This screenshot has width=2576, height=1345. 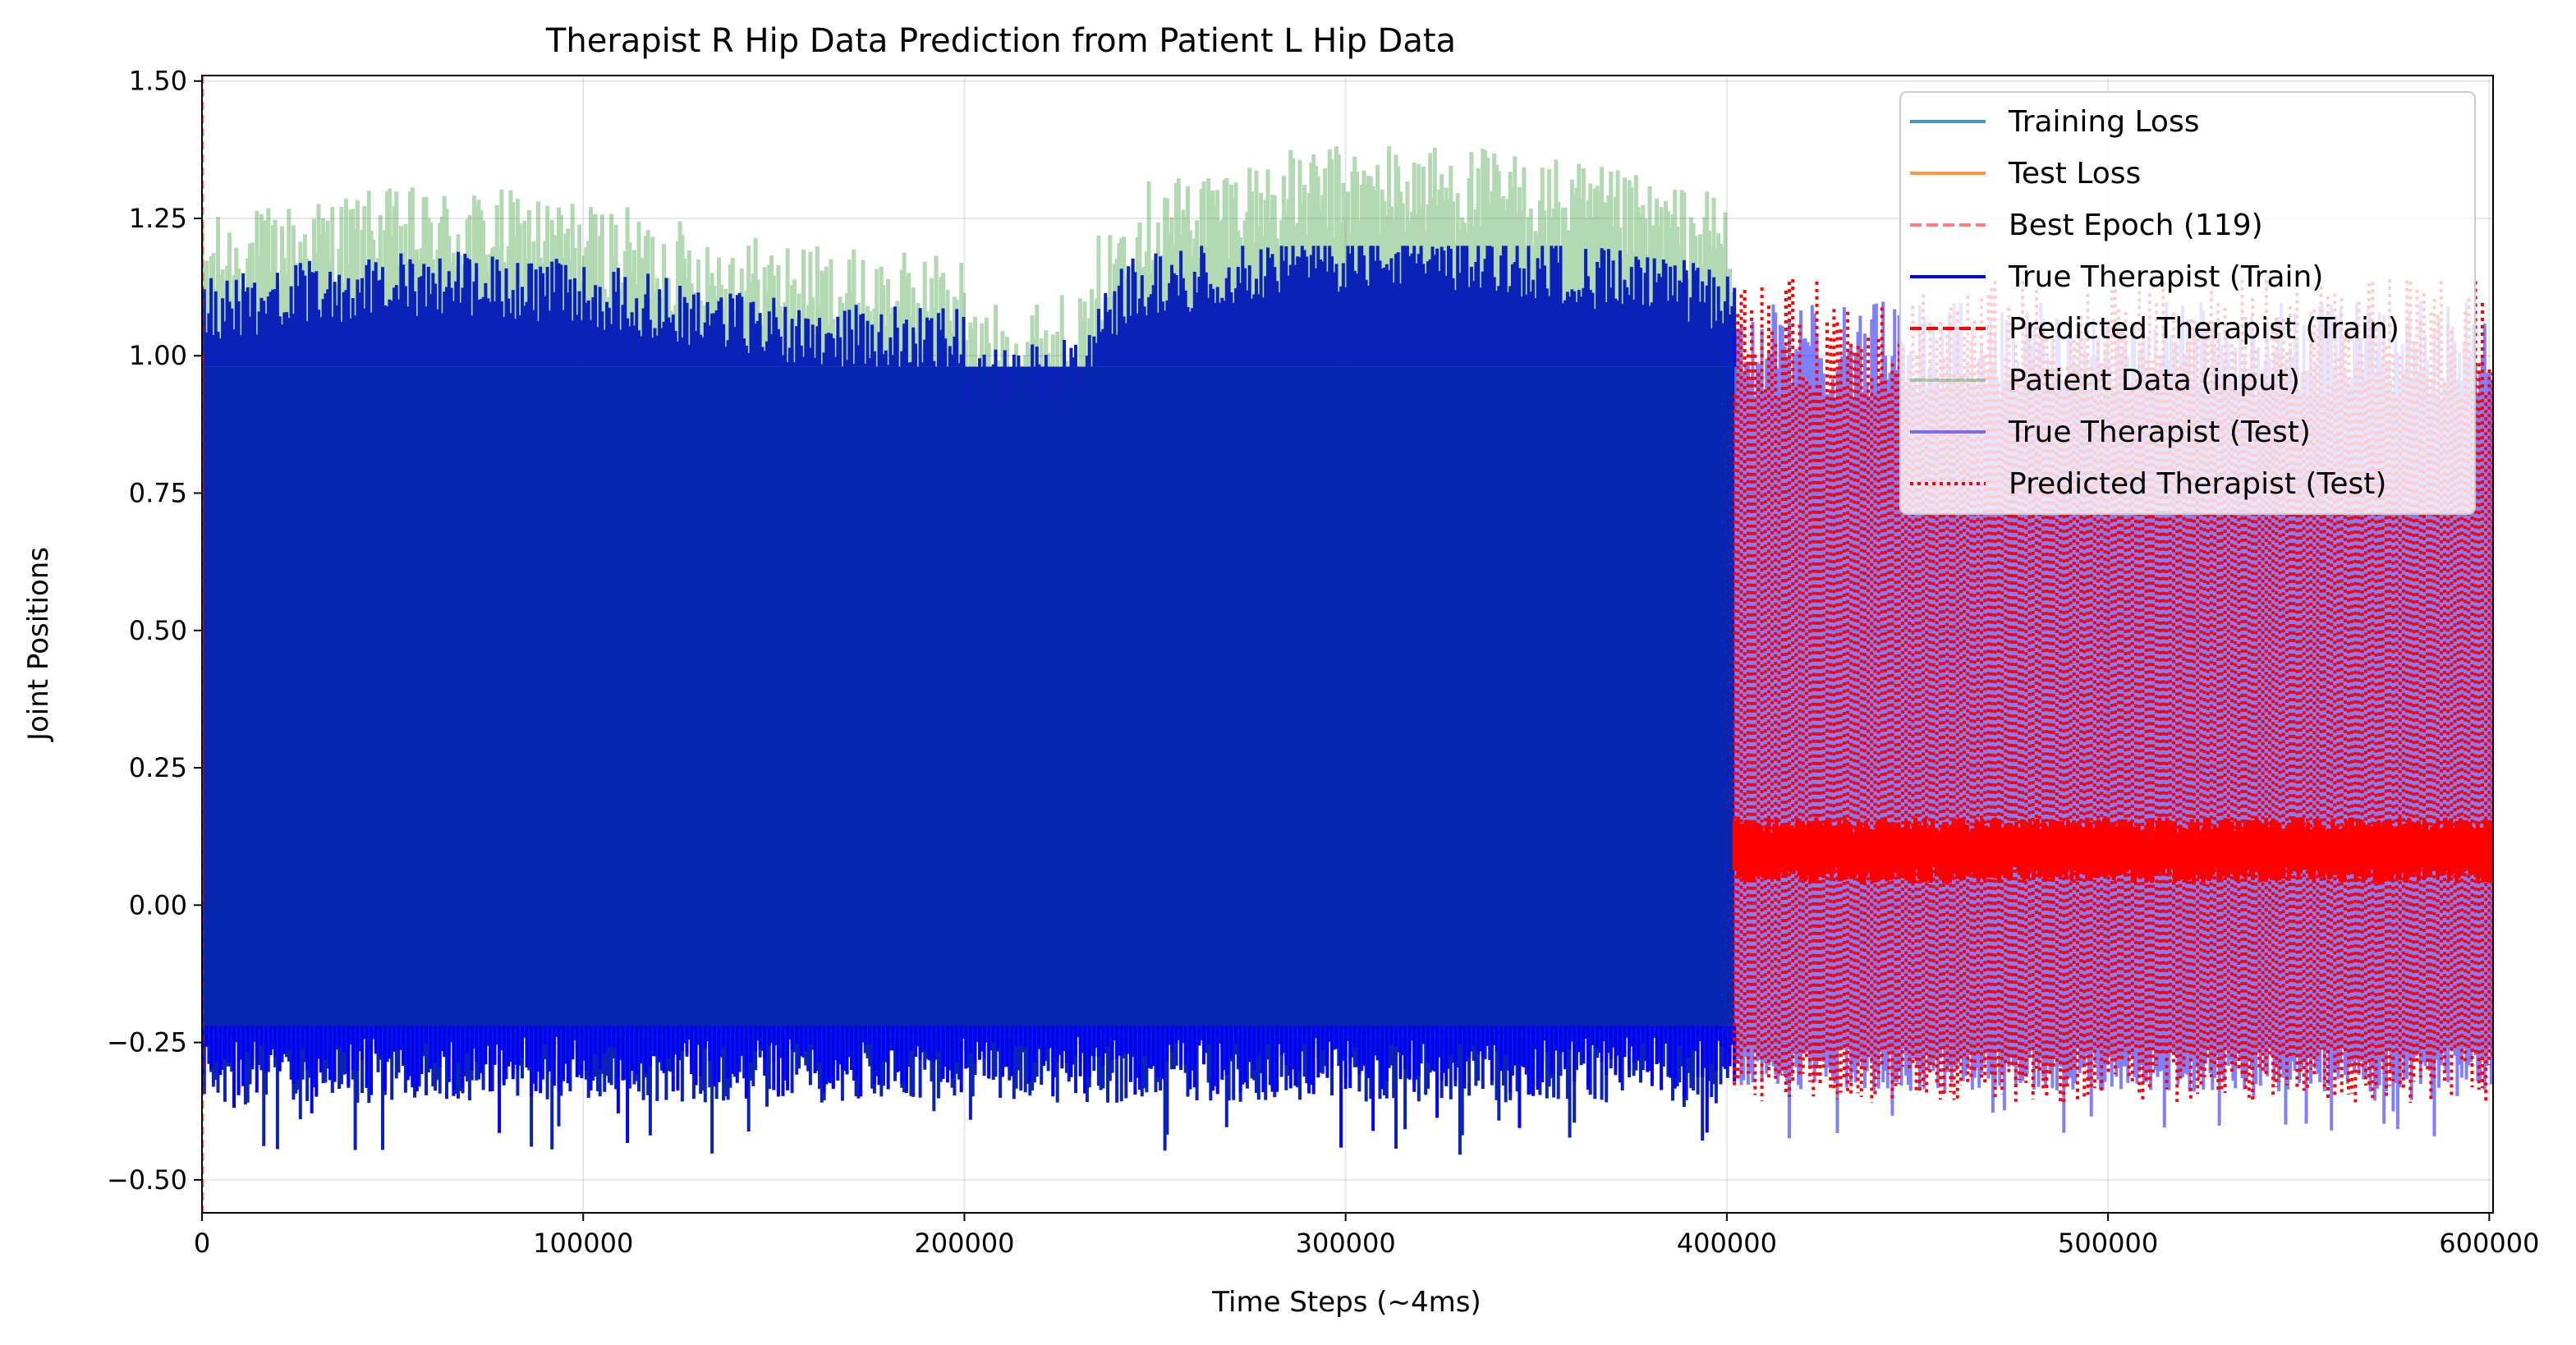 What do you see at coordinates (147, 1180) in the screenshot?
I see `y-tick-label: −0.50` at bounding box center [147, 1180].